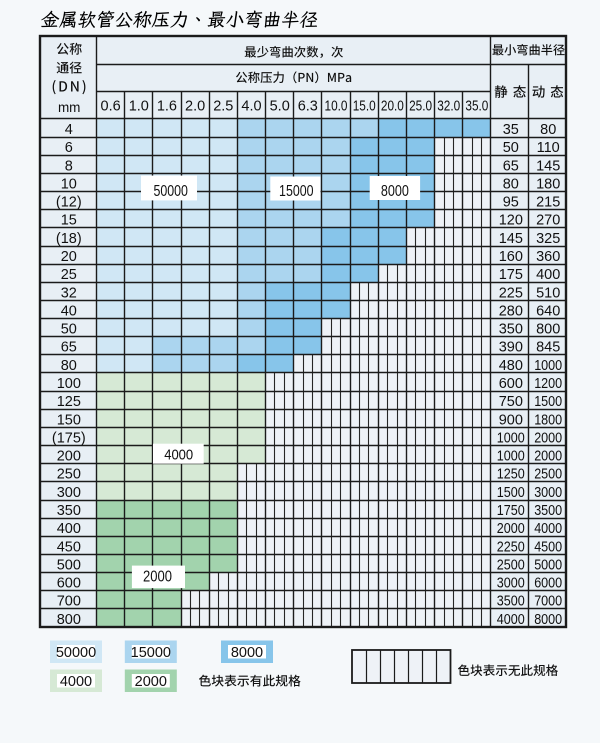  Describe the element at coordinates (511, 311) in the screenshot. I see `svg-text: 280` at that location.